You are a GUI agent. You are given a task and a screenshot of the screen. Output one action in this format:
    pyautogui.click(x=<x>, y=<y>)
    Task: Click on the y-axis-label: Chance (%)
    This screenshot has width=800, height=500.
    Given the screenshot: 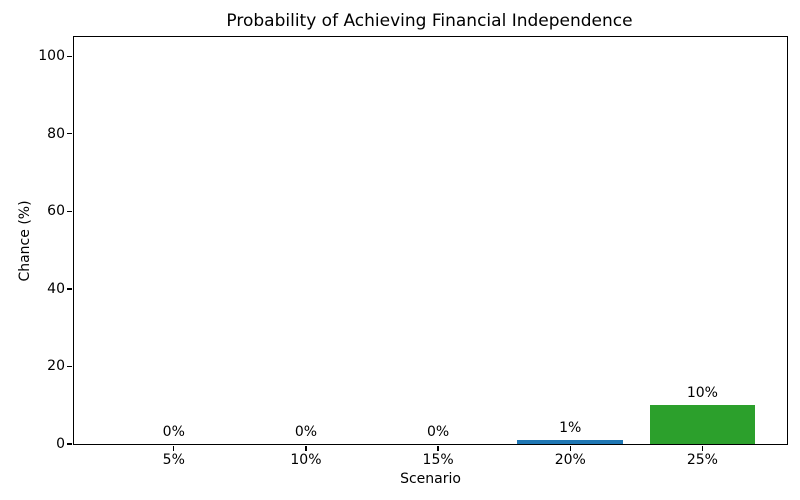 What is the action you would take?
    pyautogui.click(x=25, y=240)
    